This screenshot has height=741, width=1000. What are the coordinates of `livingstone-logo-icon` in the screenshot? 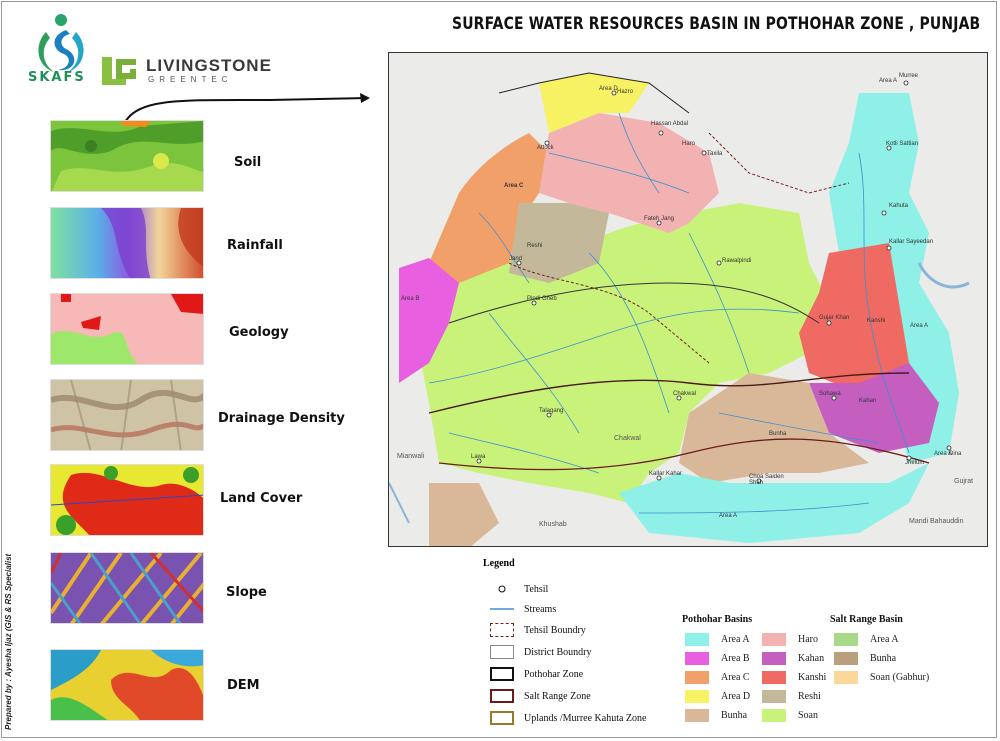 It's located at (119, 71).